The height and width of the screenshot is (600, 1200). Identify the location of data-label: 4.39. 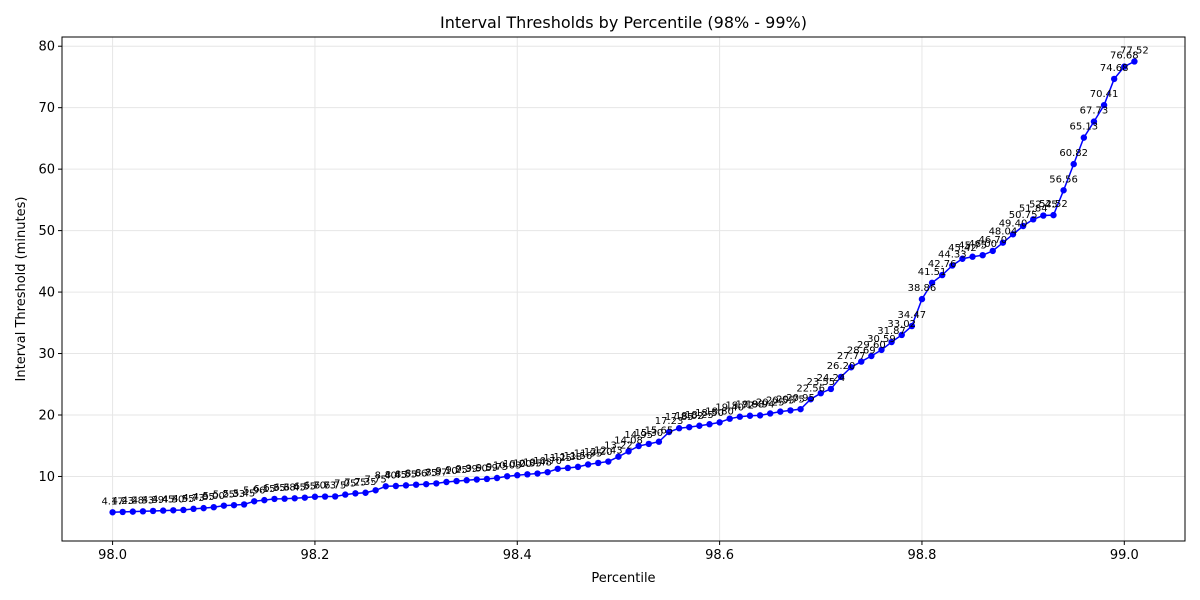
(153, 500).